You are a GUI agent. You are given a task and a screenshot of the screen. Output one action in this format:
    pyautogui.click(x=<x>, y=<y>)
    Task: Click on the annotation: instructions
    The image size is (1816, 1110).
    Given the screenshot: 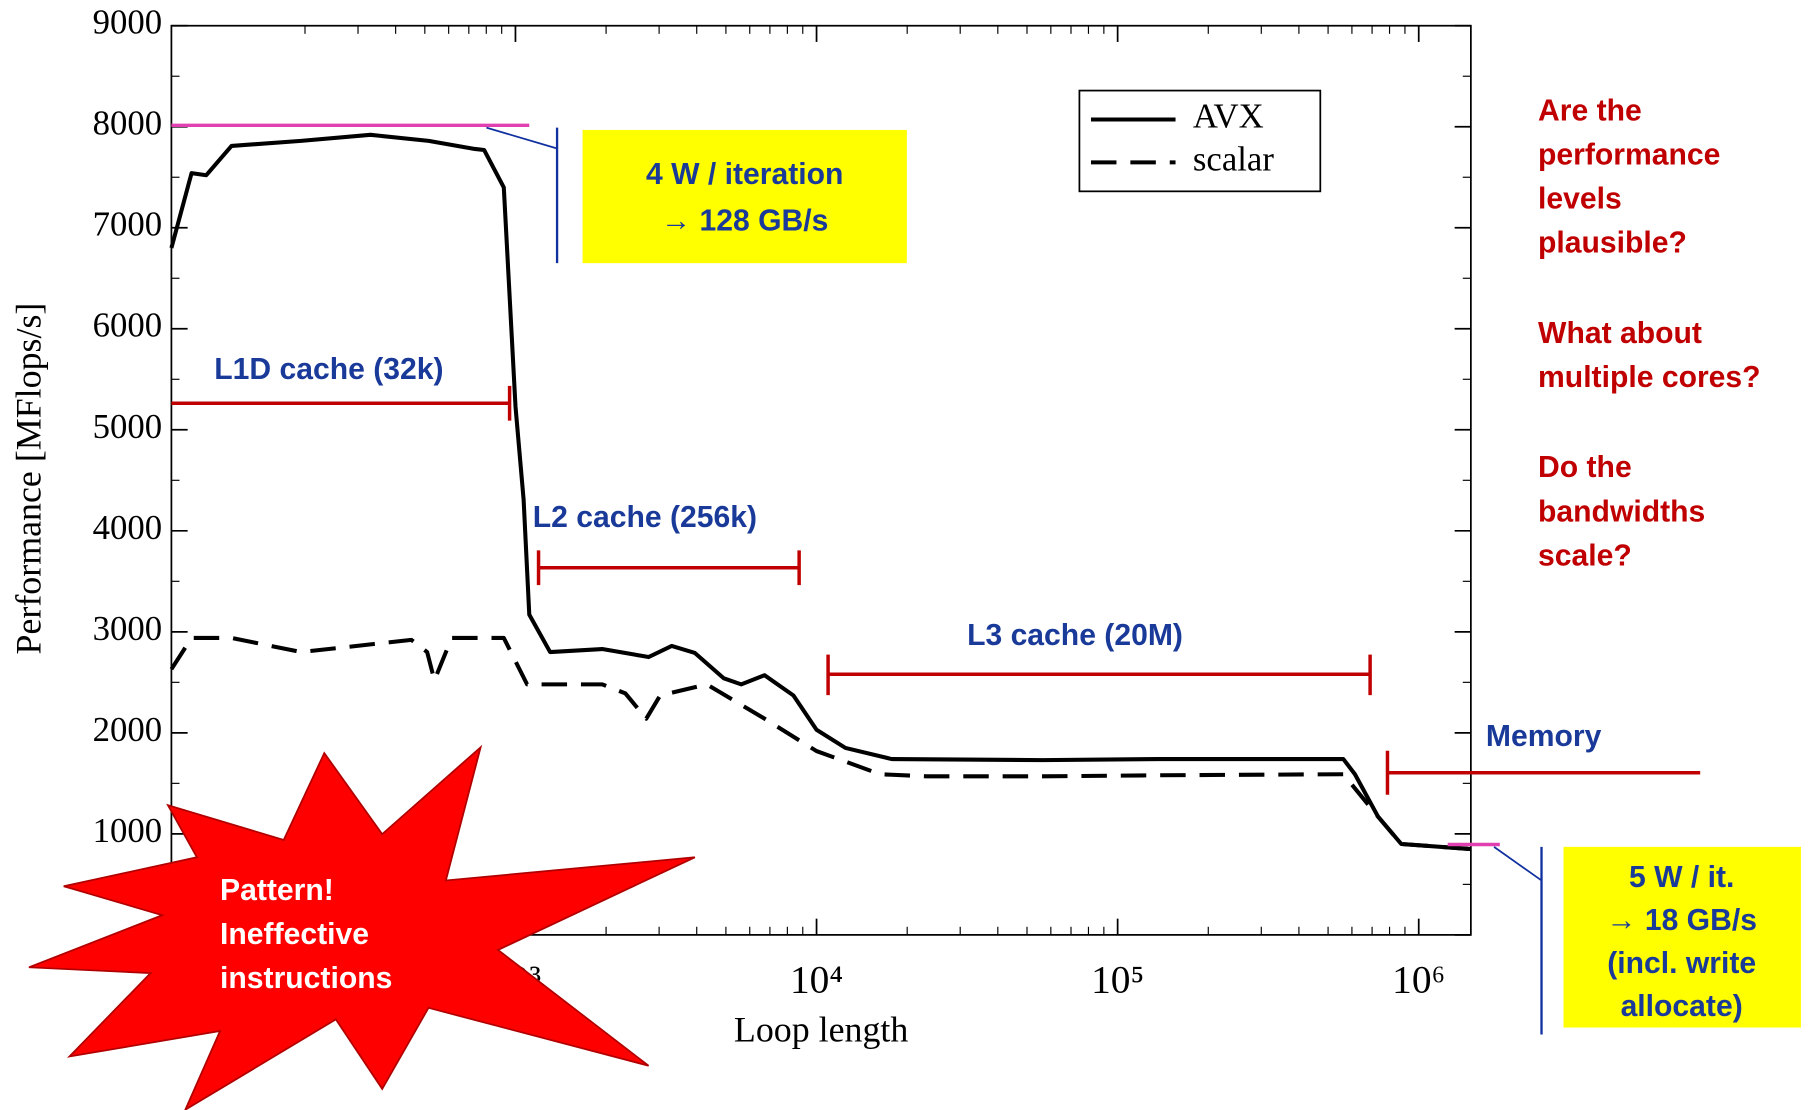 What is the action you would take?
    pyautogui.click(x=306, y=978)
    